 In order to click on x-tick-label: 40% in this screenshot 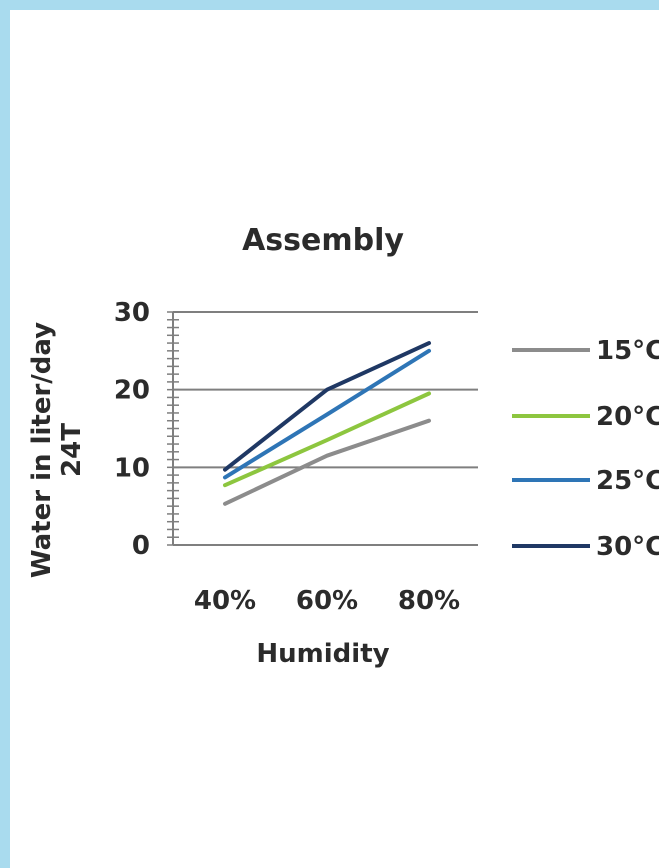, I will do `click(225, 601)`.